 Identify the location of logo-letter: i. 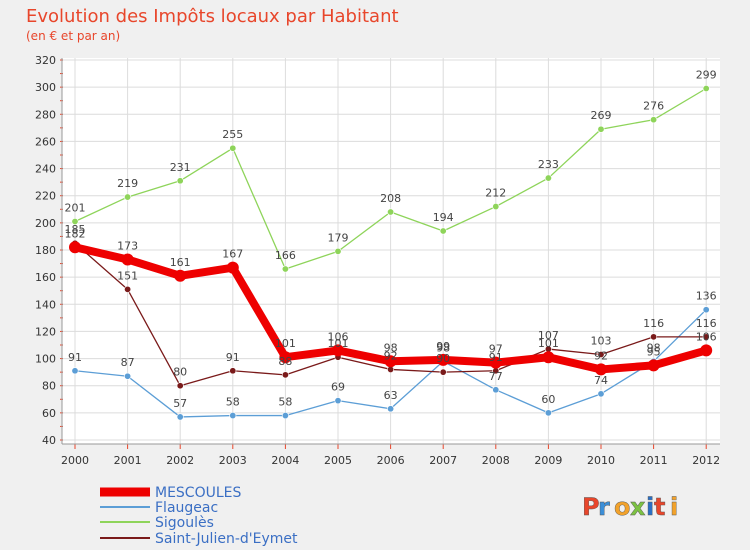
(650, 507).